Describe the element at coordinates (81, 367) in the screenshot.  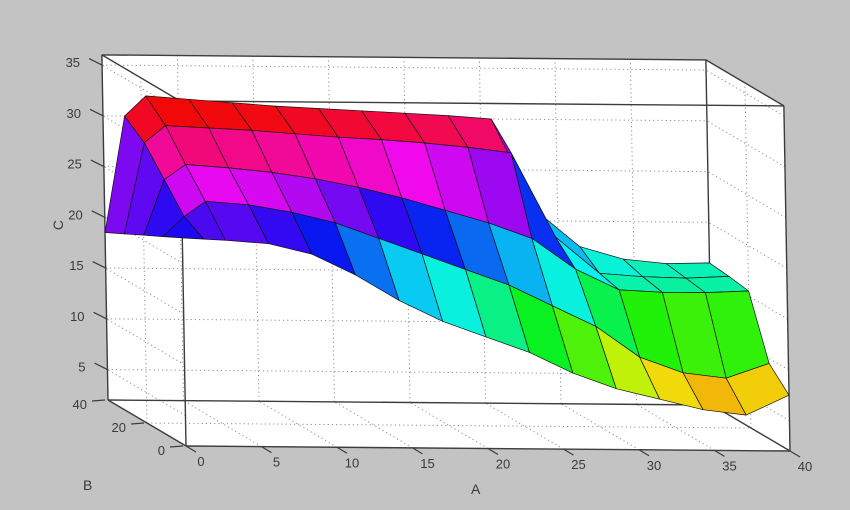
I see `z-tick-label: 5` at that location.